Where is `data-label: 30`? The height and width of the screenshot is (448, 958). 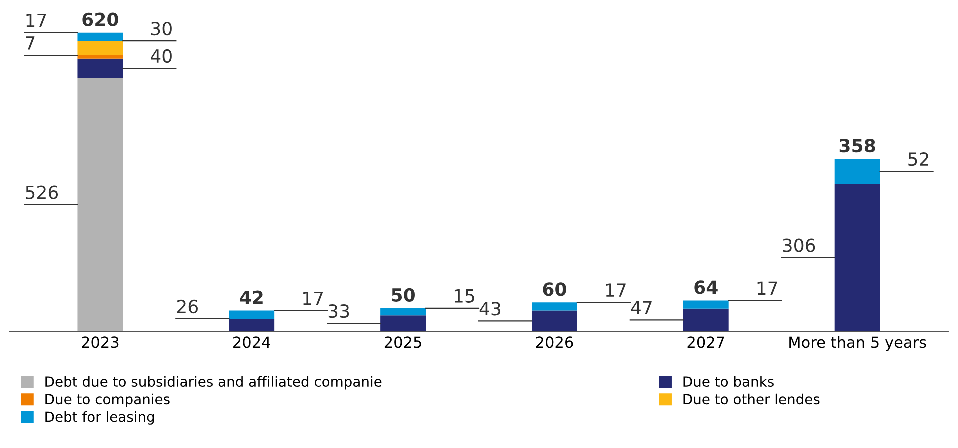
data-label: 30 is located at coordinates (162, 29).